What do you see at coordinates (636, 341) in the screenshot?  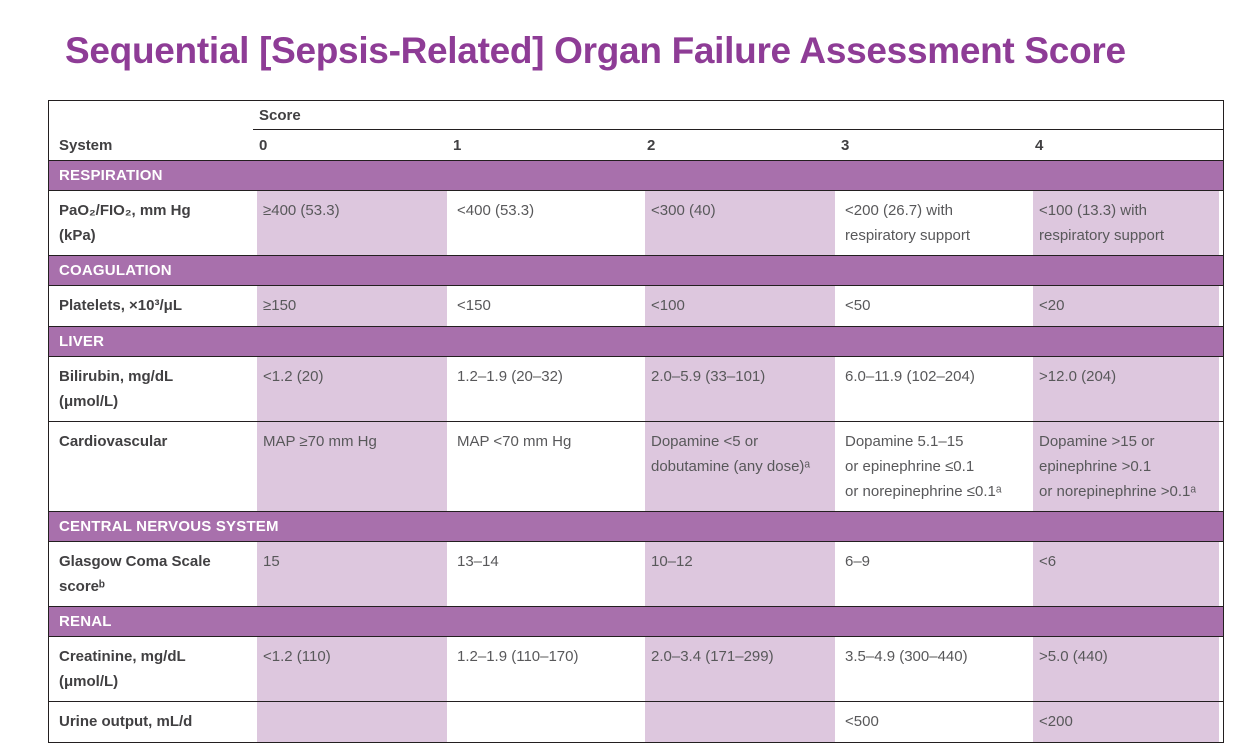 I see `section-header-2: LIVER` at bounding box center [636, 341].